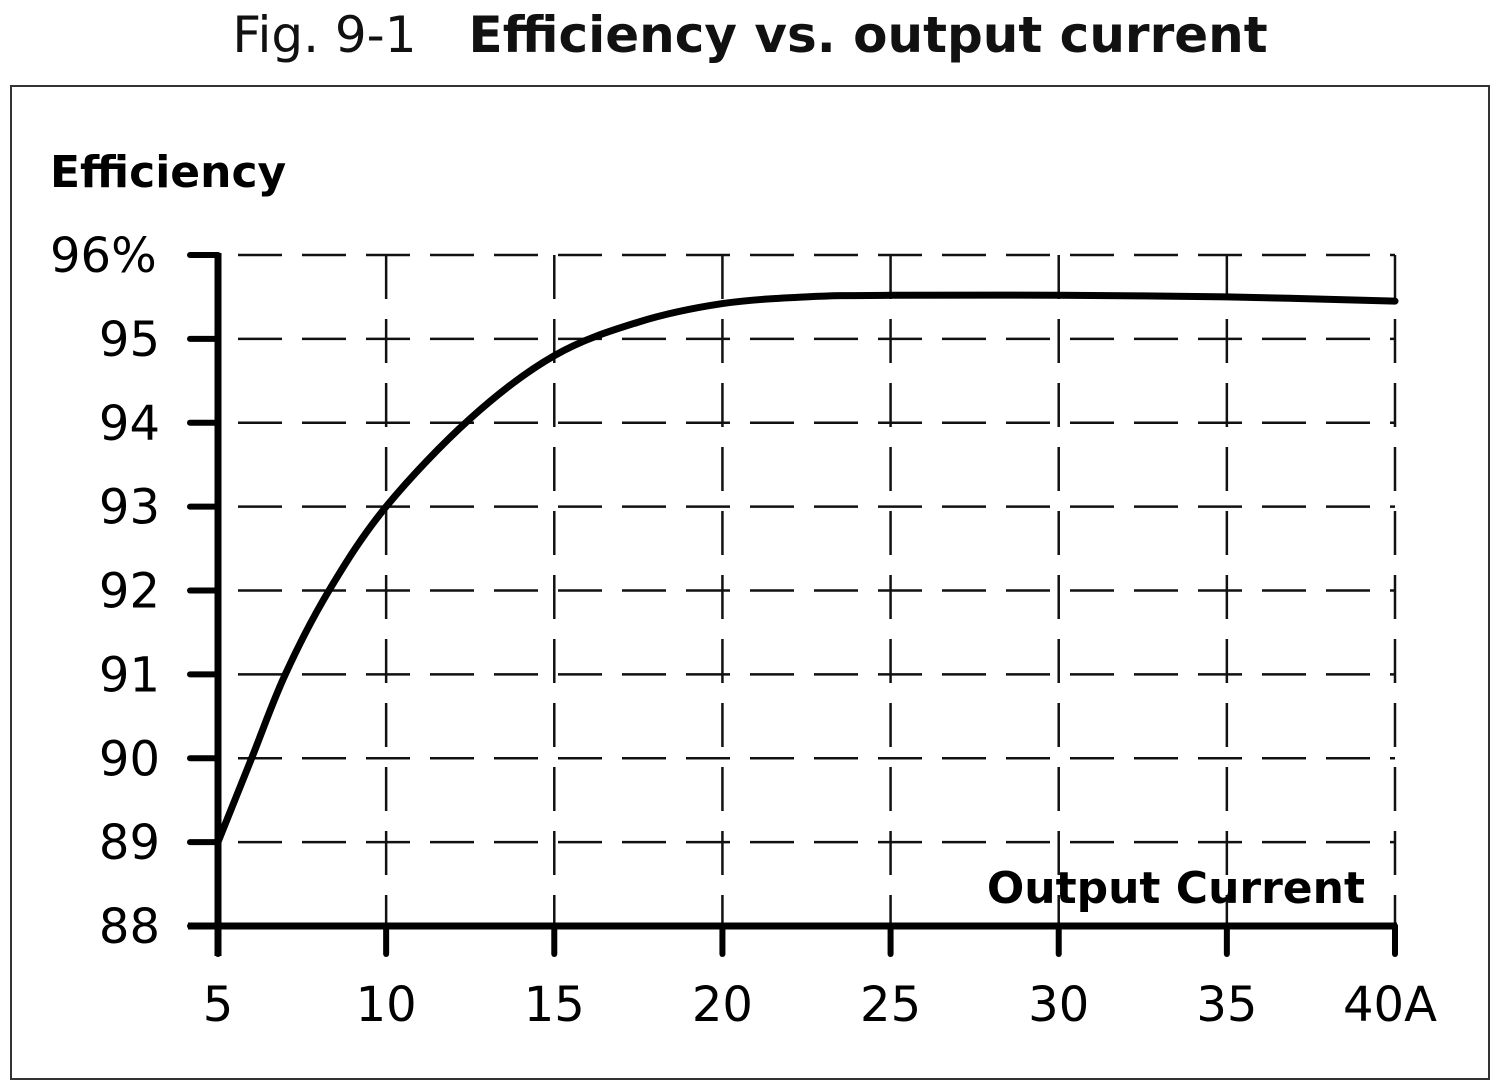  Describe the element at coordinates (103, 256) in the screenshot. I see `y-tick-label: 96%` at that location.